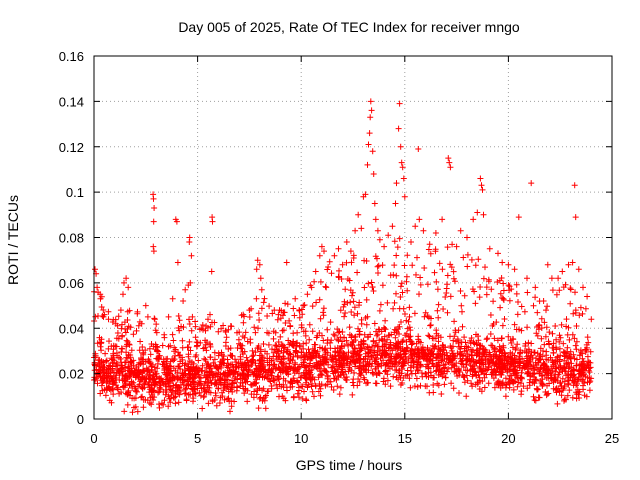 The width and height of the screenshot is (640, 480). I want to click on y-tick-label: 0.02, so click(71, 374).